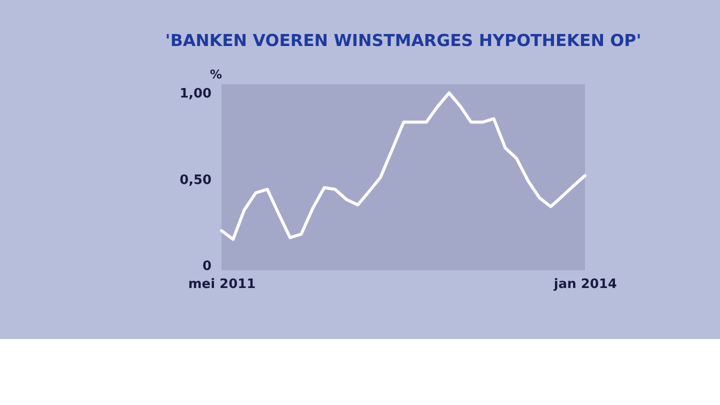  I want to click on y-tick-label: 1,00, so click(196, 94).